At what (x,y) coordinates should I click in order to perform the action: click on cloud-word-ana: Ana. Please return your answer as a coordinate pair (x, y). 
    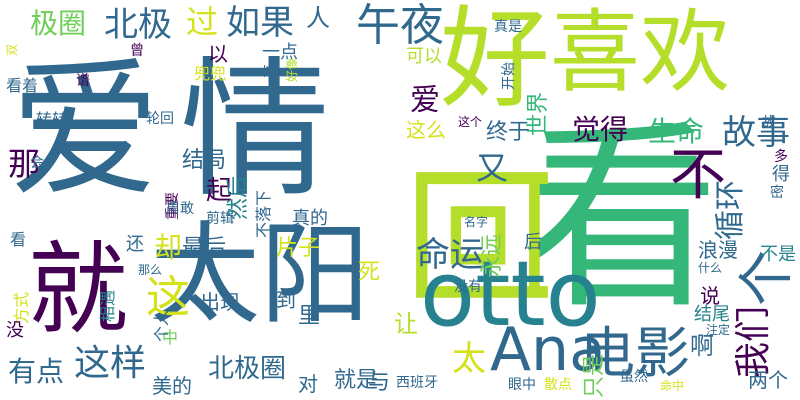
    Looking at the image, I should click on (548, 350).